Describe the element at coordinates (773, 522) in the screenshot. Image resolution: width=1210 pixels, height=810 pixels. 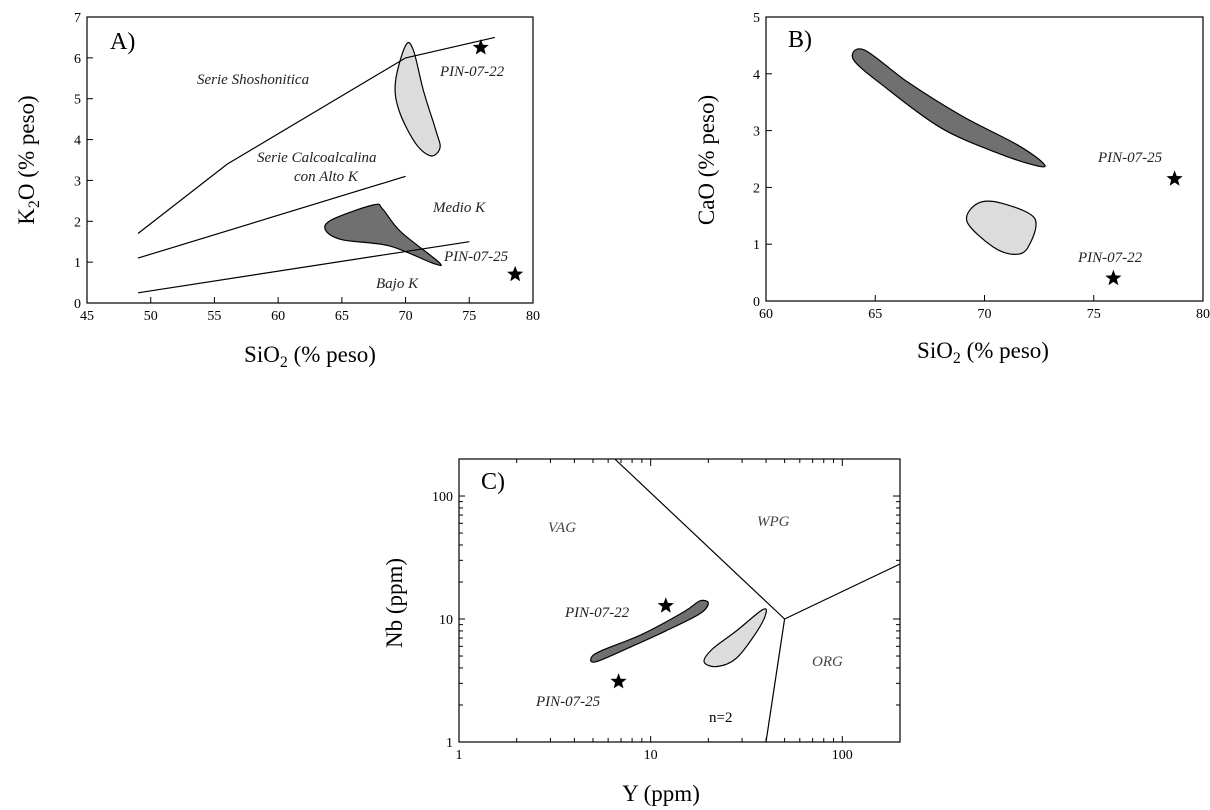
I see `panel-c-field-label-wpg: WPG` at that location.